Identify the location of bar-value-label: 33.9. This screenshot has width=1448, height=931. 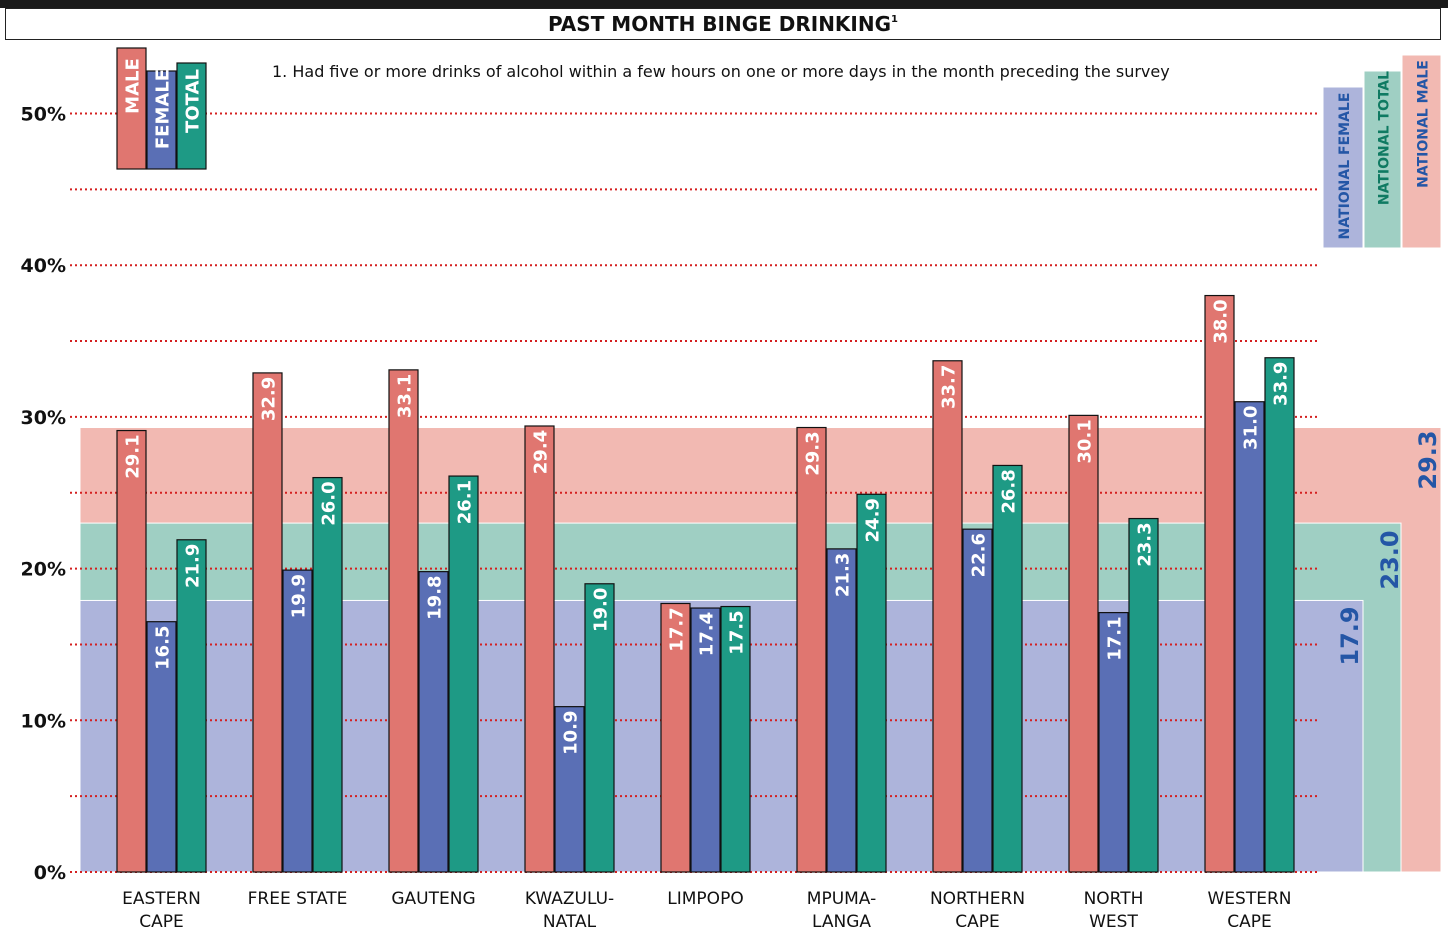
(1281, 384).